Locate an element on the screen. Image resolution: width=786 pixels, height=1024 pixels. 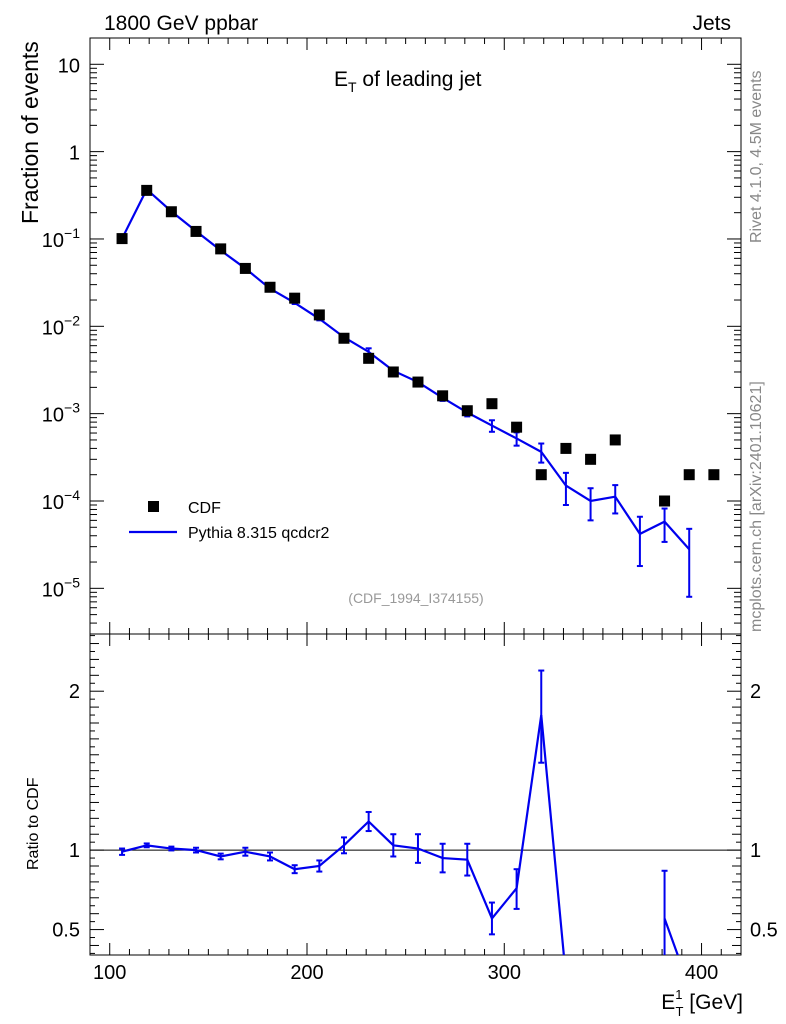
ratio-tick-label: 2 is located at coordinates (74, 692).